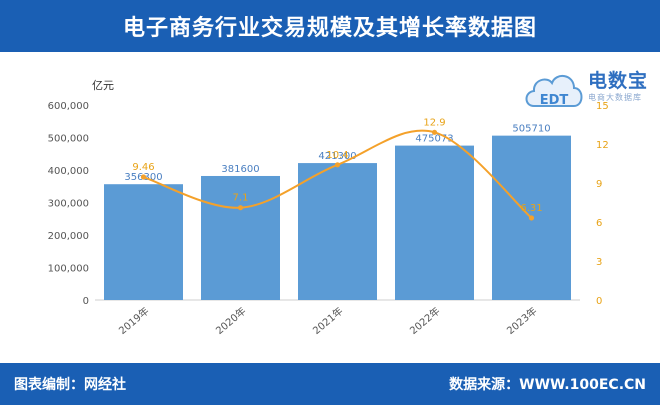  I want to click on y-left-tick-label: 100,000, so click(68, 269).